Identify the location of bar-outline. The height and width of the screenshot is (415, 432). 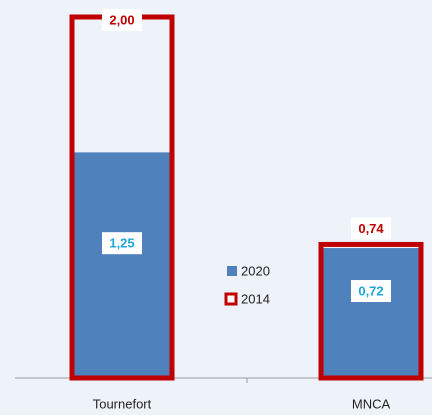
(371, 311).